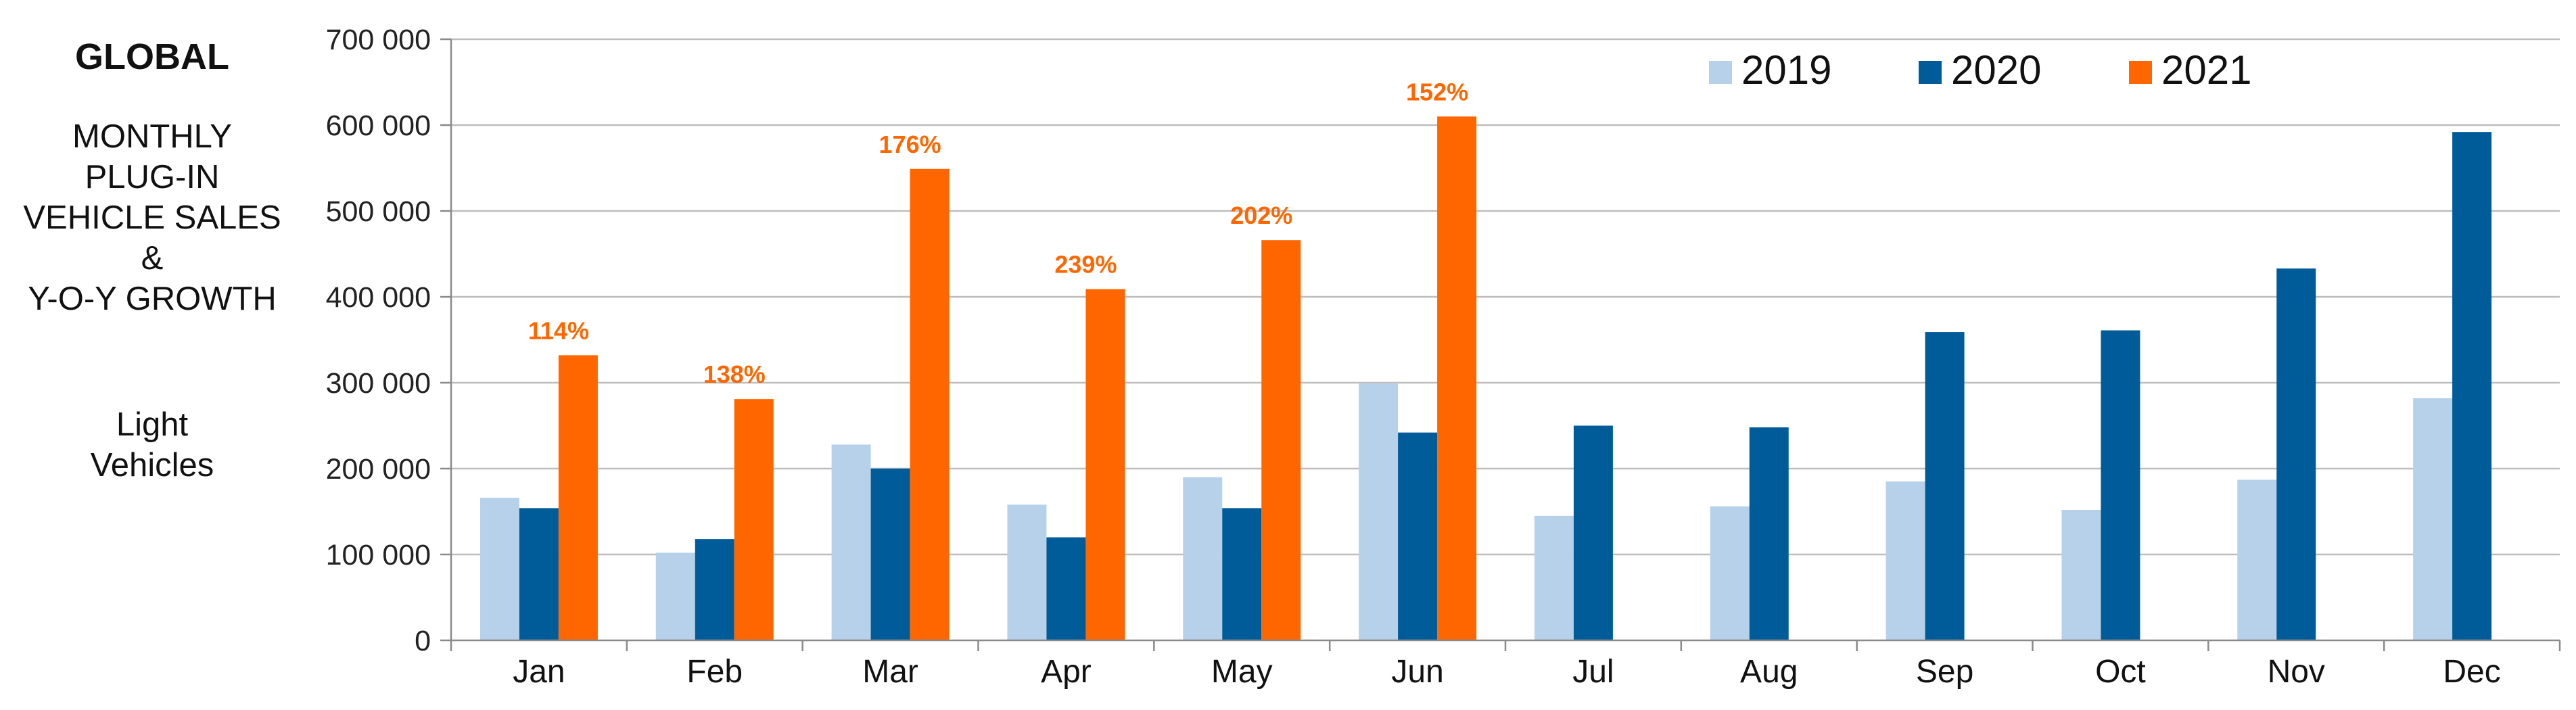 Image resolution: width=2576 pixels, height=710 pixels. Describe the element at coordinates (1905, 561) in the screenshot. I see `bar-2019-sep` at that location.